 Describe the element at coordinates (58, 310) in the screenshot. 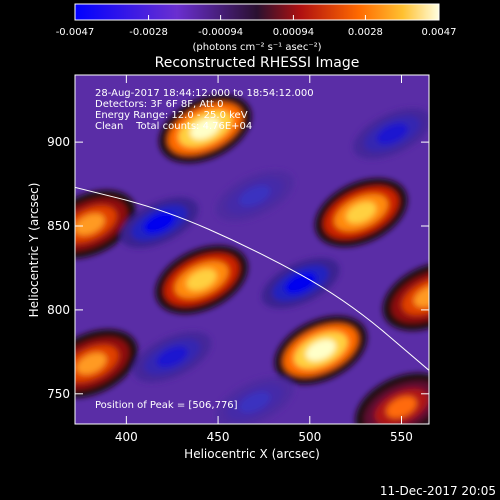

I see `y-tick-label: 800` at that location.